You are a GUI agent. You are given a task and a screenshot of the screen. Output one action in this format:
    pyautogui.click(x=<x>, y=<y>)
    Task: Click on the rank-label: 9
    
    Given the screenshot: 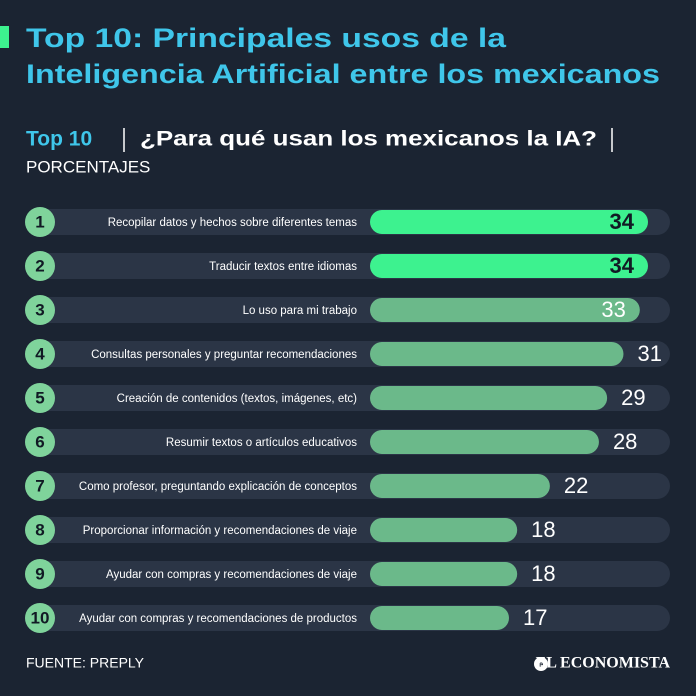 What is the action you would take?
    pyautogui.click(x=39, y=573)
    